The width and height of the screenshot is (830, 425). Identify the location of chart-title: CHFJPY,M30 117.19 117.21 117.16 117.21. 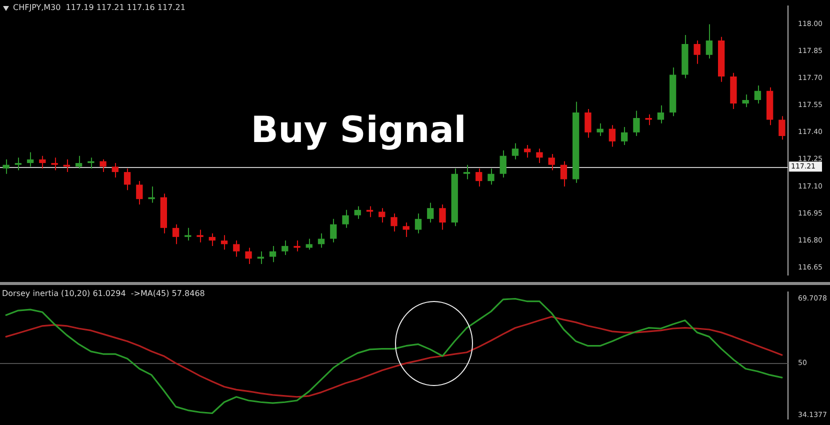
(99, 7).